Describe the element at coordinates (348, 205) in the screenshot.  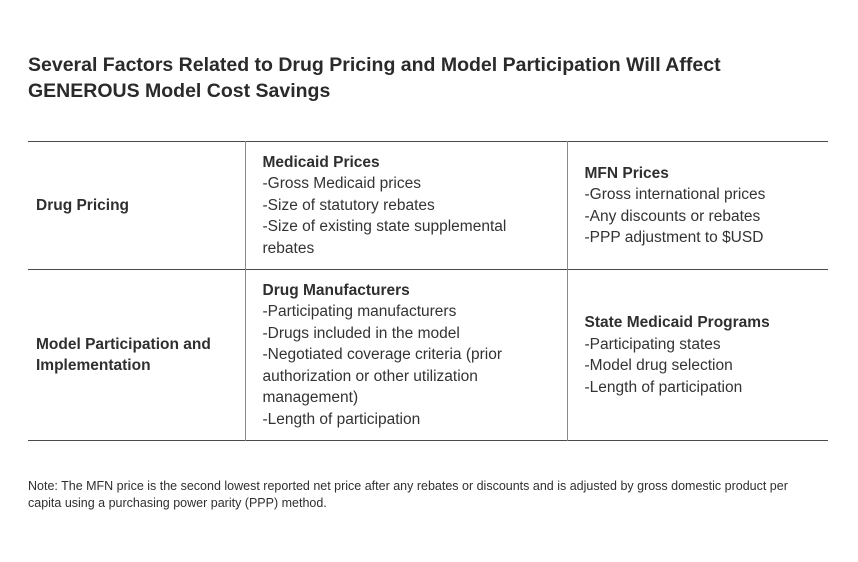
I see `list-item: -Size of statutory rebates` at that location.